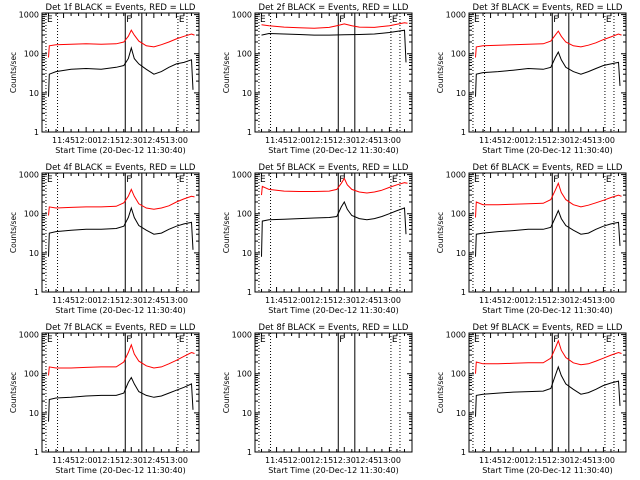 Image resolution: width=640 pixels, height=480 pixels. What do you see at coordinates (548, 8) in the screenshot?
I see `panel-title: Det 3f BLACK = Events, RED = LLD` at bounding box center [548, 8].